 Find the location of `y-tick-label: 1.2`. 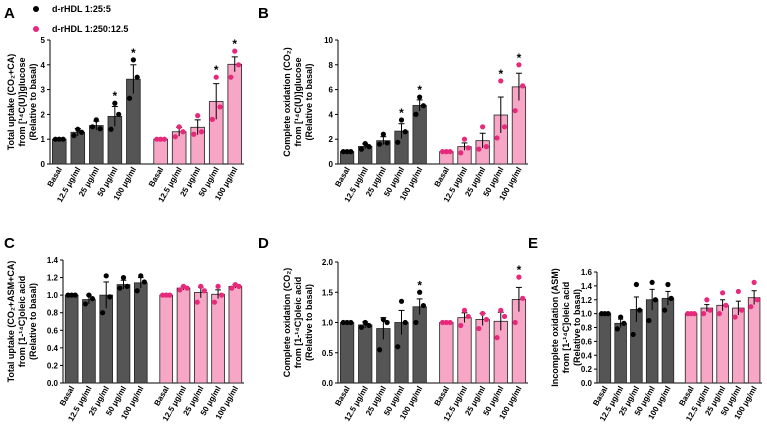

y-tick-label: 1.2 is located at coordinates (587, 300).